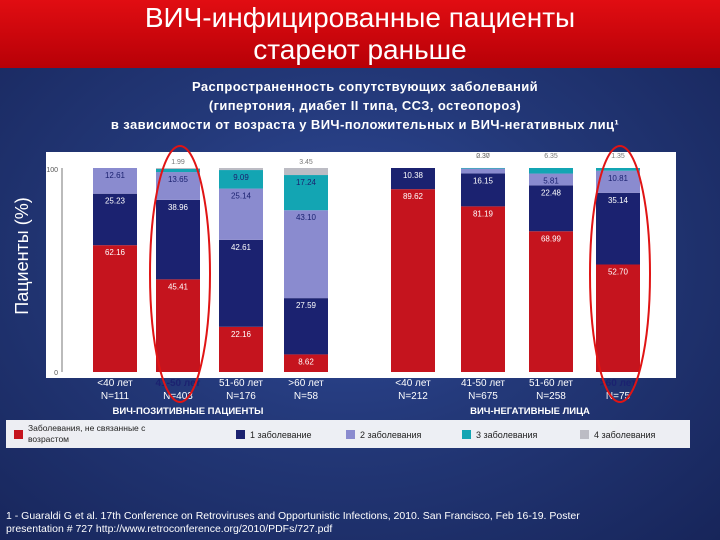 The image size is (720, 540). What do you see at coordinates (48, 439) in the screenshot?
I see `legend-label-line2: возрастом` at bounding box center [48, 439].